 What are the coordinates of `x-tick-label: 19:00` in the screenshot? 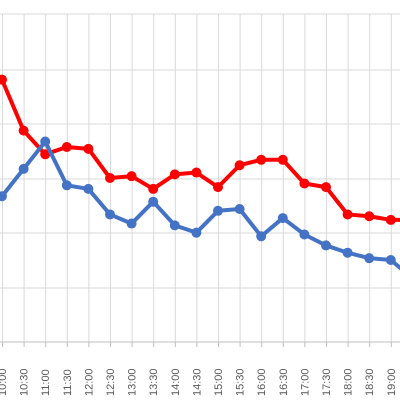 It's located at (392, 382).